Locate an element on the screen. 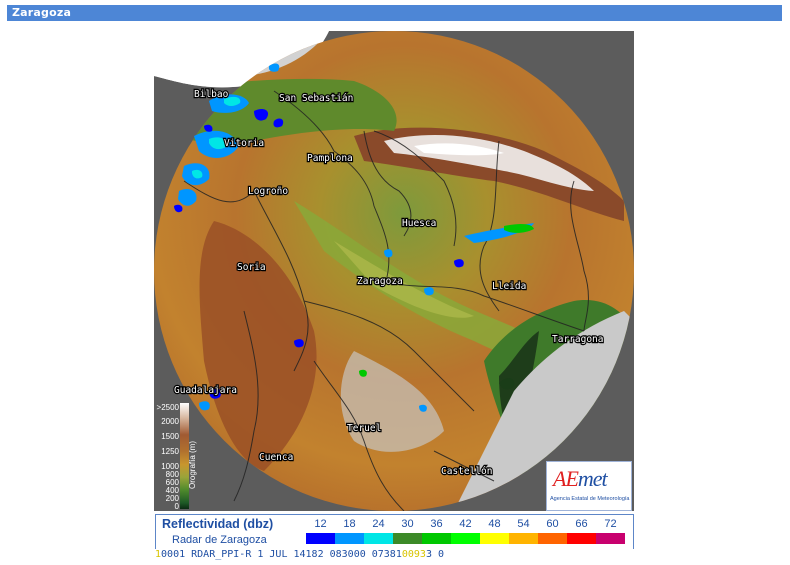  city-label: Teruel is located at coordinates (364, 428).